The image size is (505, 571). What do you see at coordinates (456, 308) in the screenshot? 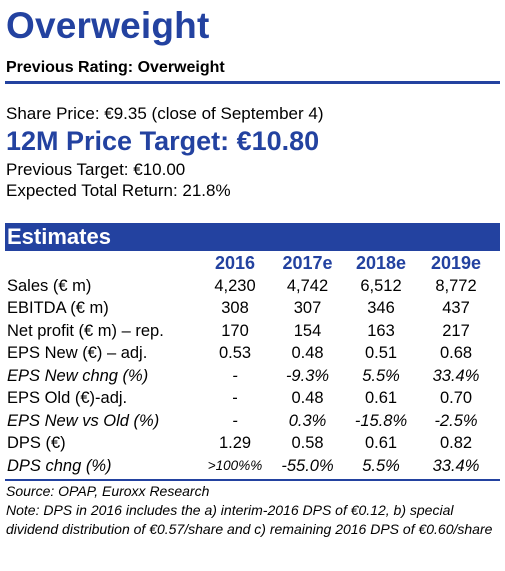
I see `table-cell: 437` at bounding box center [456, 308].